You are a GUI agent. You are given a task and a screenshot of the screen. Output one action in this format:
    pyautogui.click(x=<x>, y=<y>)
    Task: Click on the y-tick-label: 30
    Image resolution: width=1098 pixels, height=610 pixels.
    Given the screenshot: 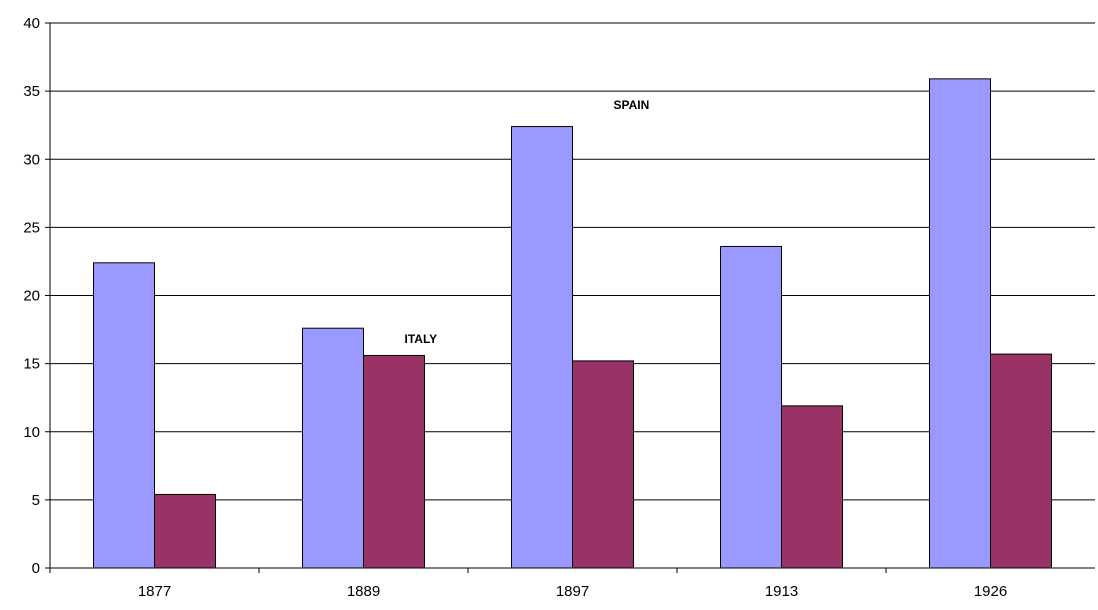 What is the action you would take?
    pyautogui.click(x=31, y=159)
    